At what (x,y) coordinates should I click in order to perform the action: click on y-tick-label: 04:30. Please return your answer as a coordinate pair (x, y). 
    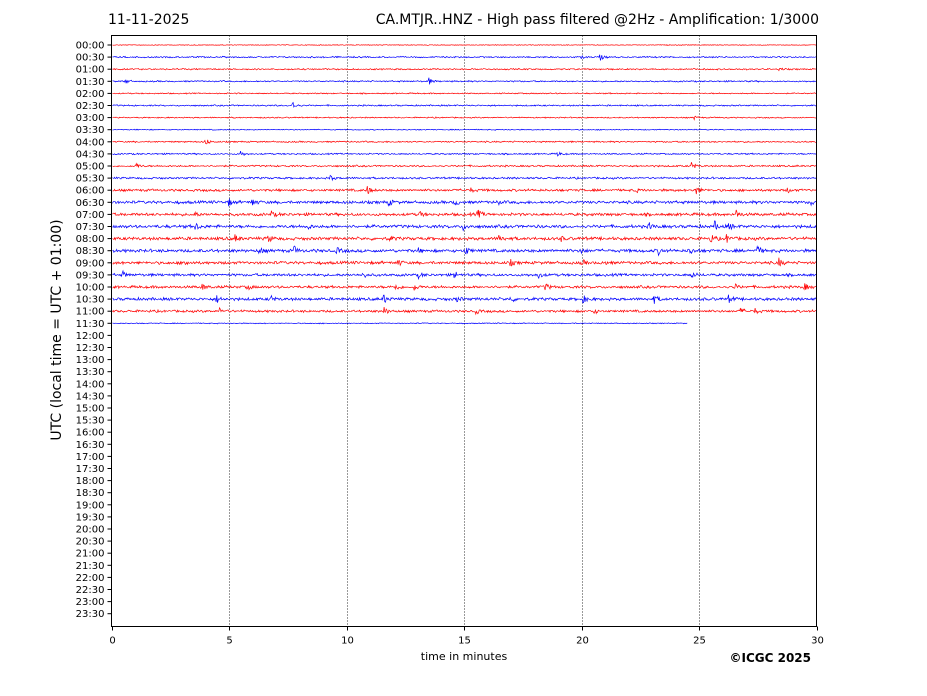
    Looking at the image, I should click on (90, 154).